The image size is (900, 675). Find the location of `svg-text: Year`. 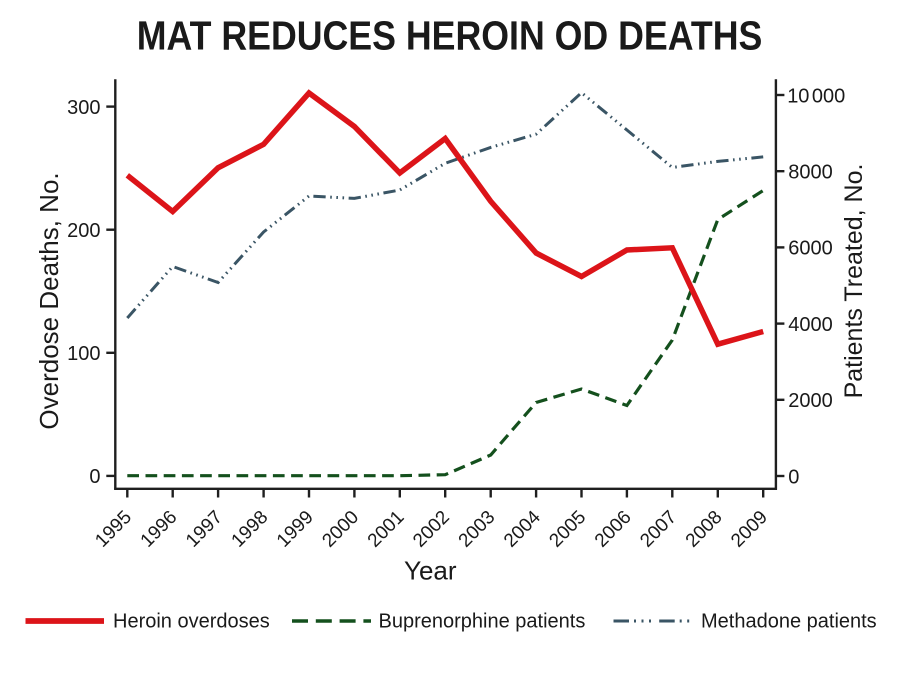

svg-text: Year is located at coordinates (430, 570).